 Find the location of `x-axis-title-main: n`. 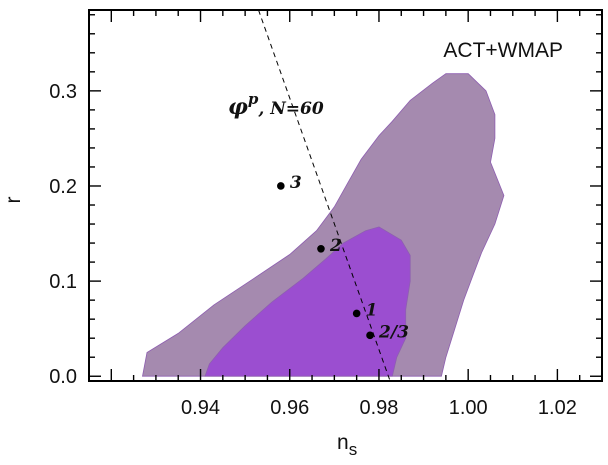

x-axis-title-main: n is located at coordinates (343, 442).